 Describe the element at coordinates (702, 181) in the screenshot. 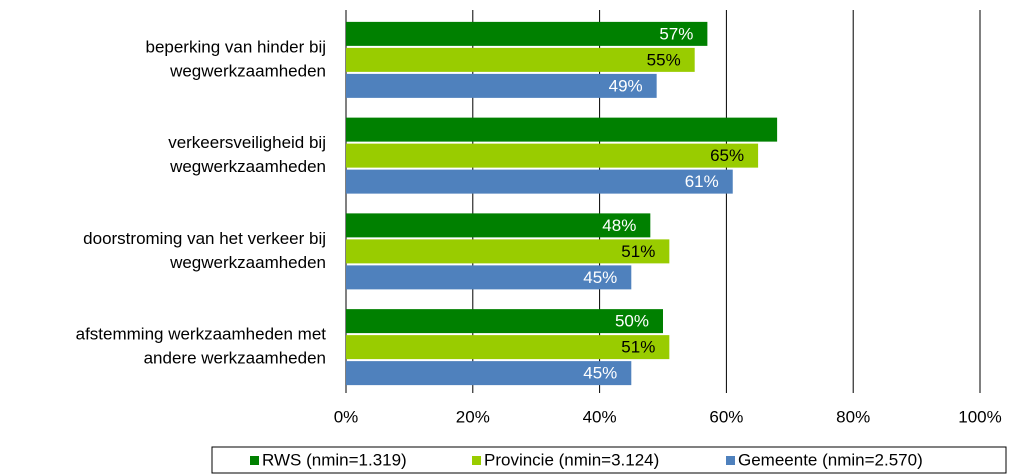

I see `data-label: 61%` at that location.